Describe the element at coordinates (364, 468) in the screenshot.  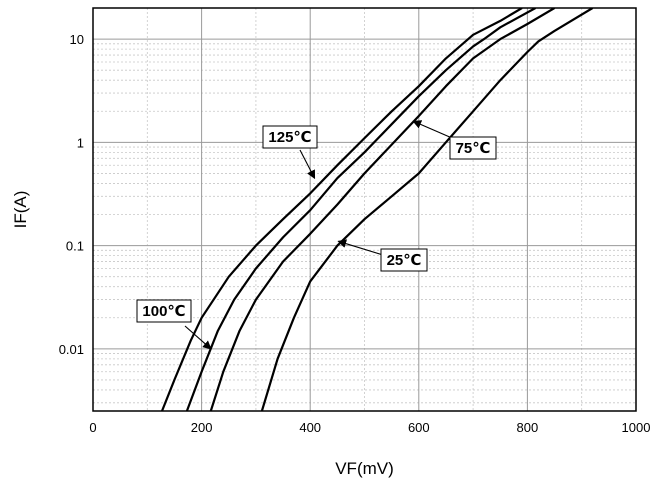
I see `x-axis-title: VF(mV)` at that location.